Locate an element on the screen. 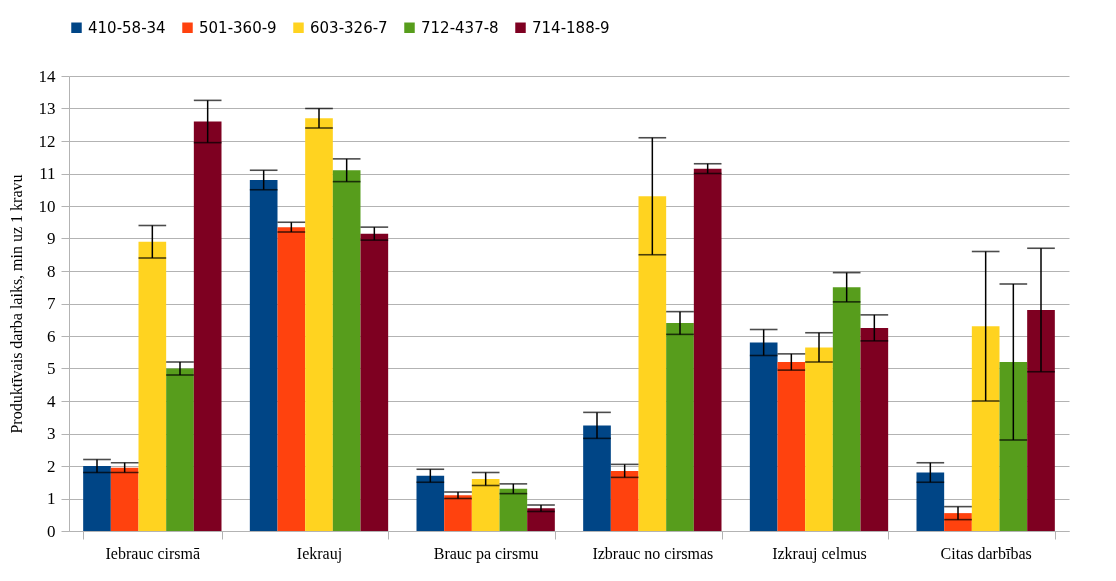 Image resolution: width=1116 pixels, height=581 pixels. y-tick-label: 3 is located at coordinates (51, 433).